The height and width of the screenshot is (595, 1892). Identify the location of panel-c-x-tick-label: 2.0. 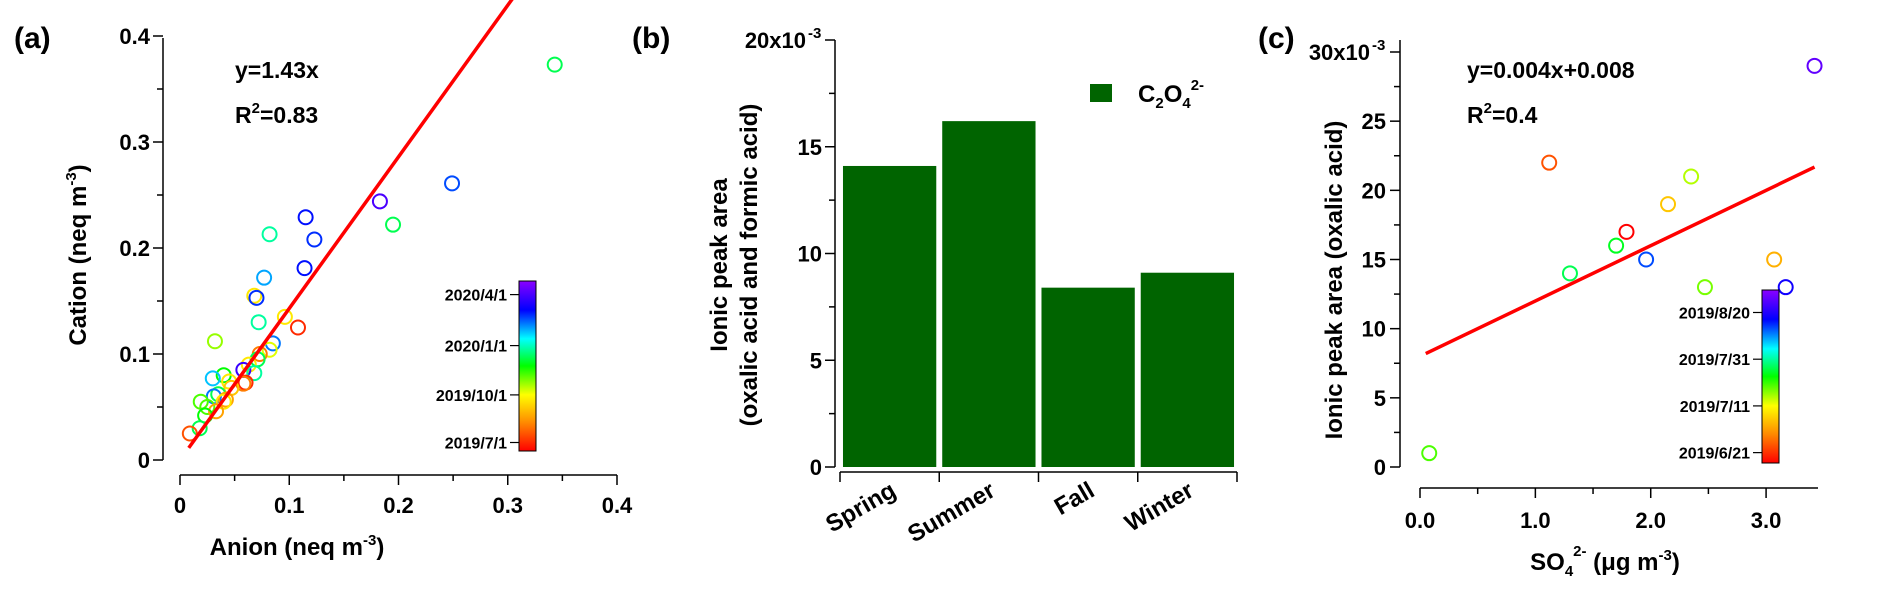
(1650, 520).